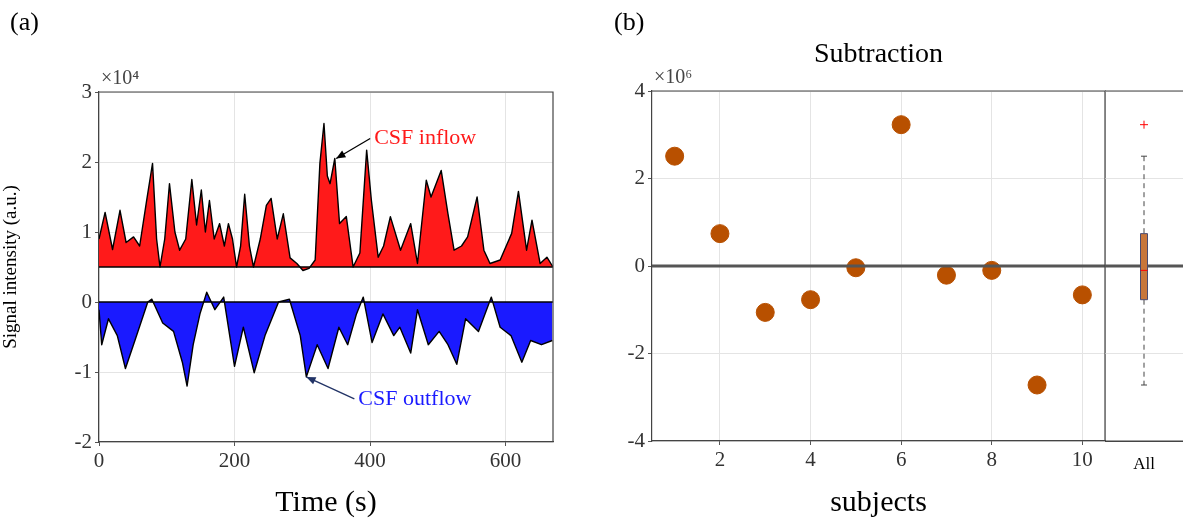 This screenshot has height=521, width=1183. I want to click on y-tick-label: -1, so click(83, 370).